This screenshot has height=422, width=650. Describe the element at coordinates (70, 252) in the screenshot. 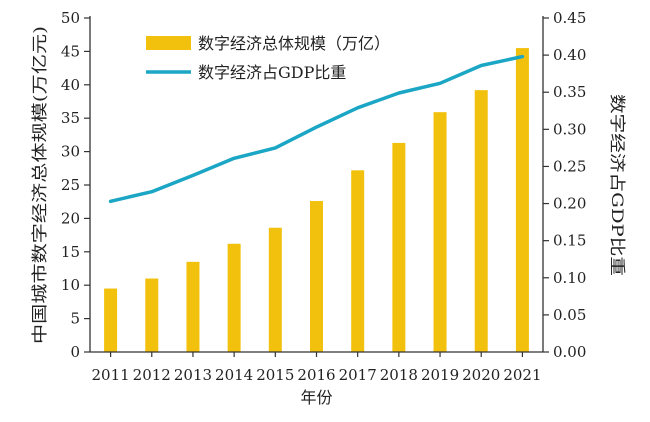

I see `y-left-tick-label: 15` at that location.